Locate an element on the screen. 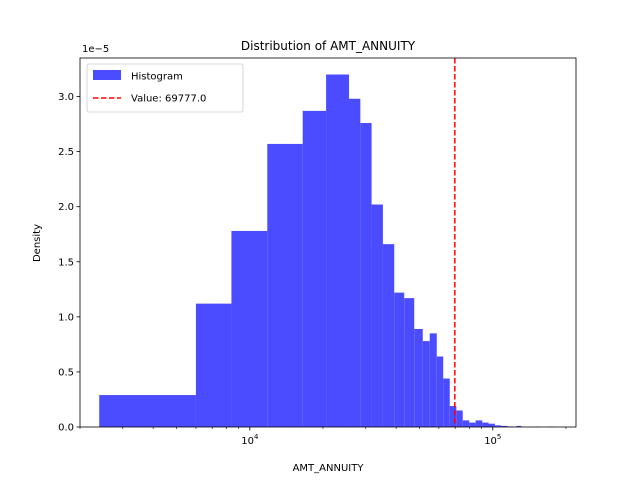 The width and height of the screenshot is (640, 480). y-tick-label: 1.0 is located at coordinates (66, 317).